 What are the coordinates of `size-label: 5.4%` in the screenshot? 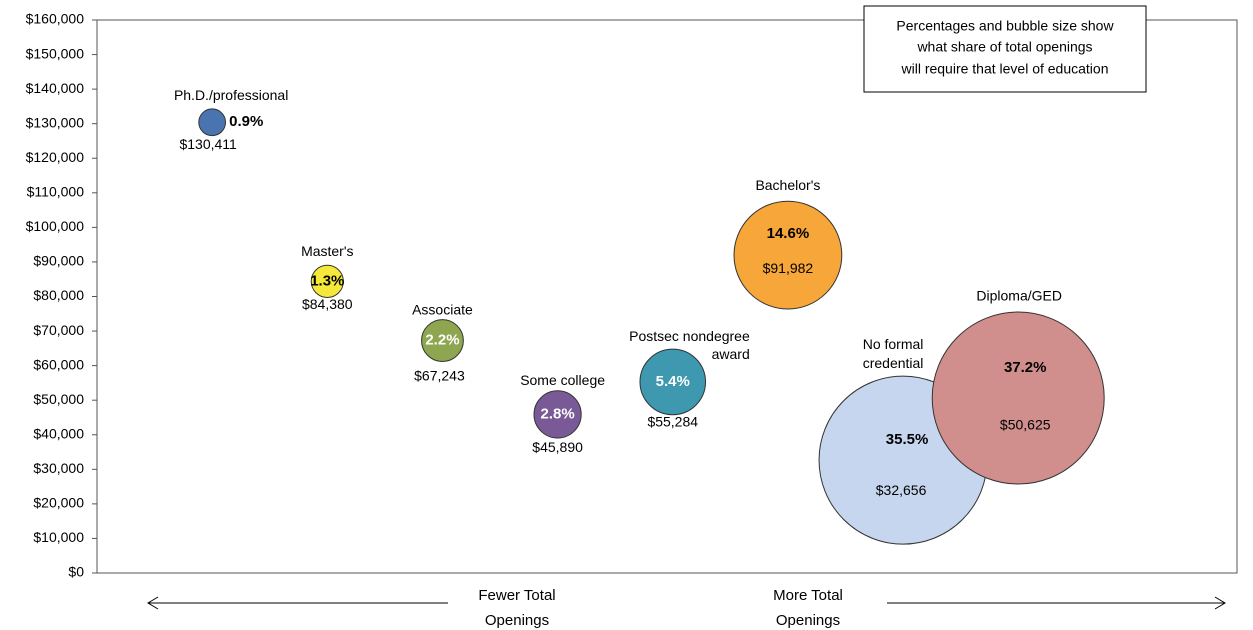 It's located at (673, 381).